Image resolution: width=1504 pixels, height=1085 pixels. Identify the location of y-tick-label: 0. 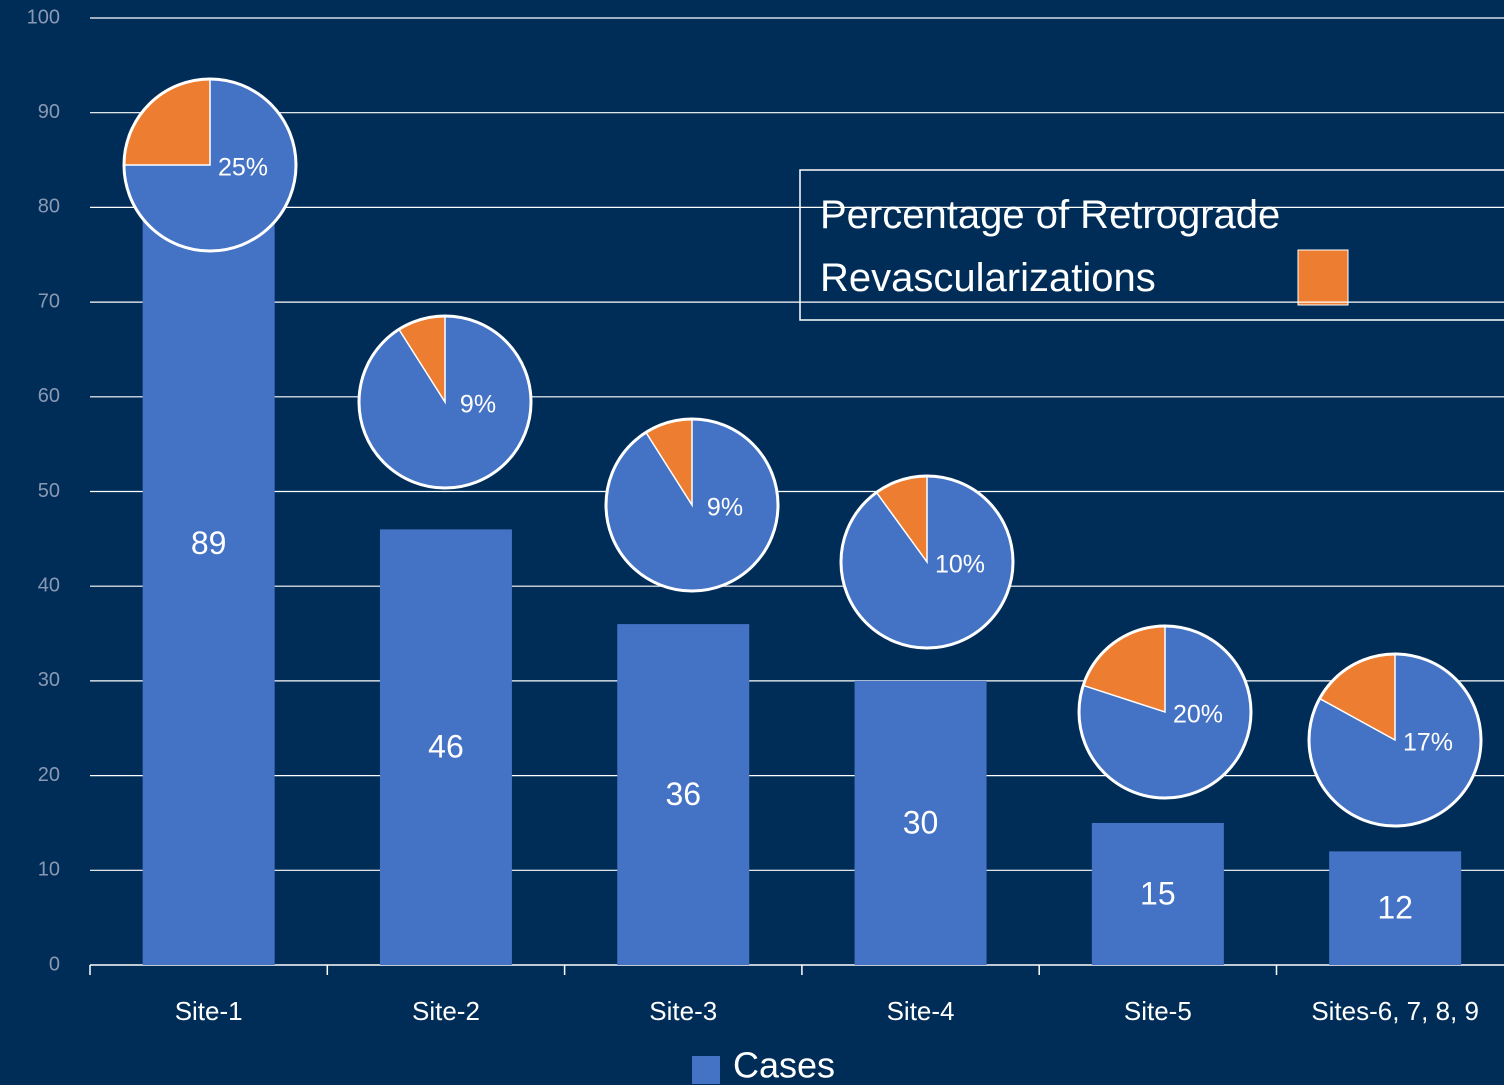
(54, 964).